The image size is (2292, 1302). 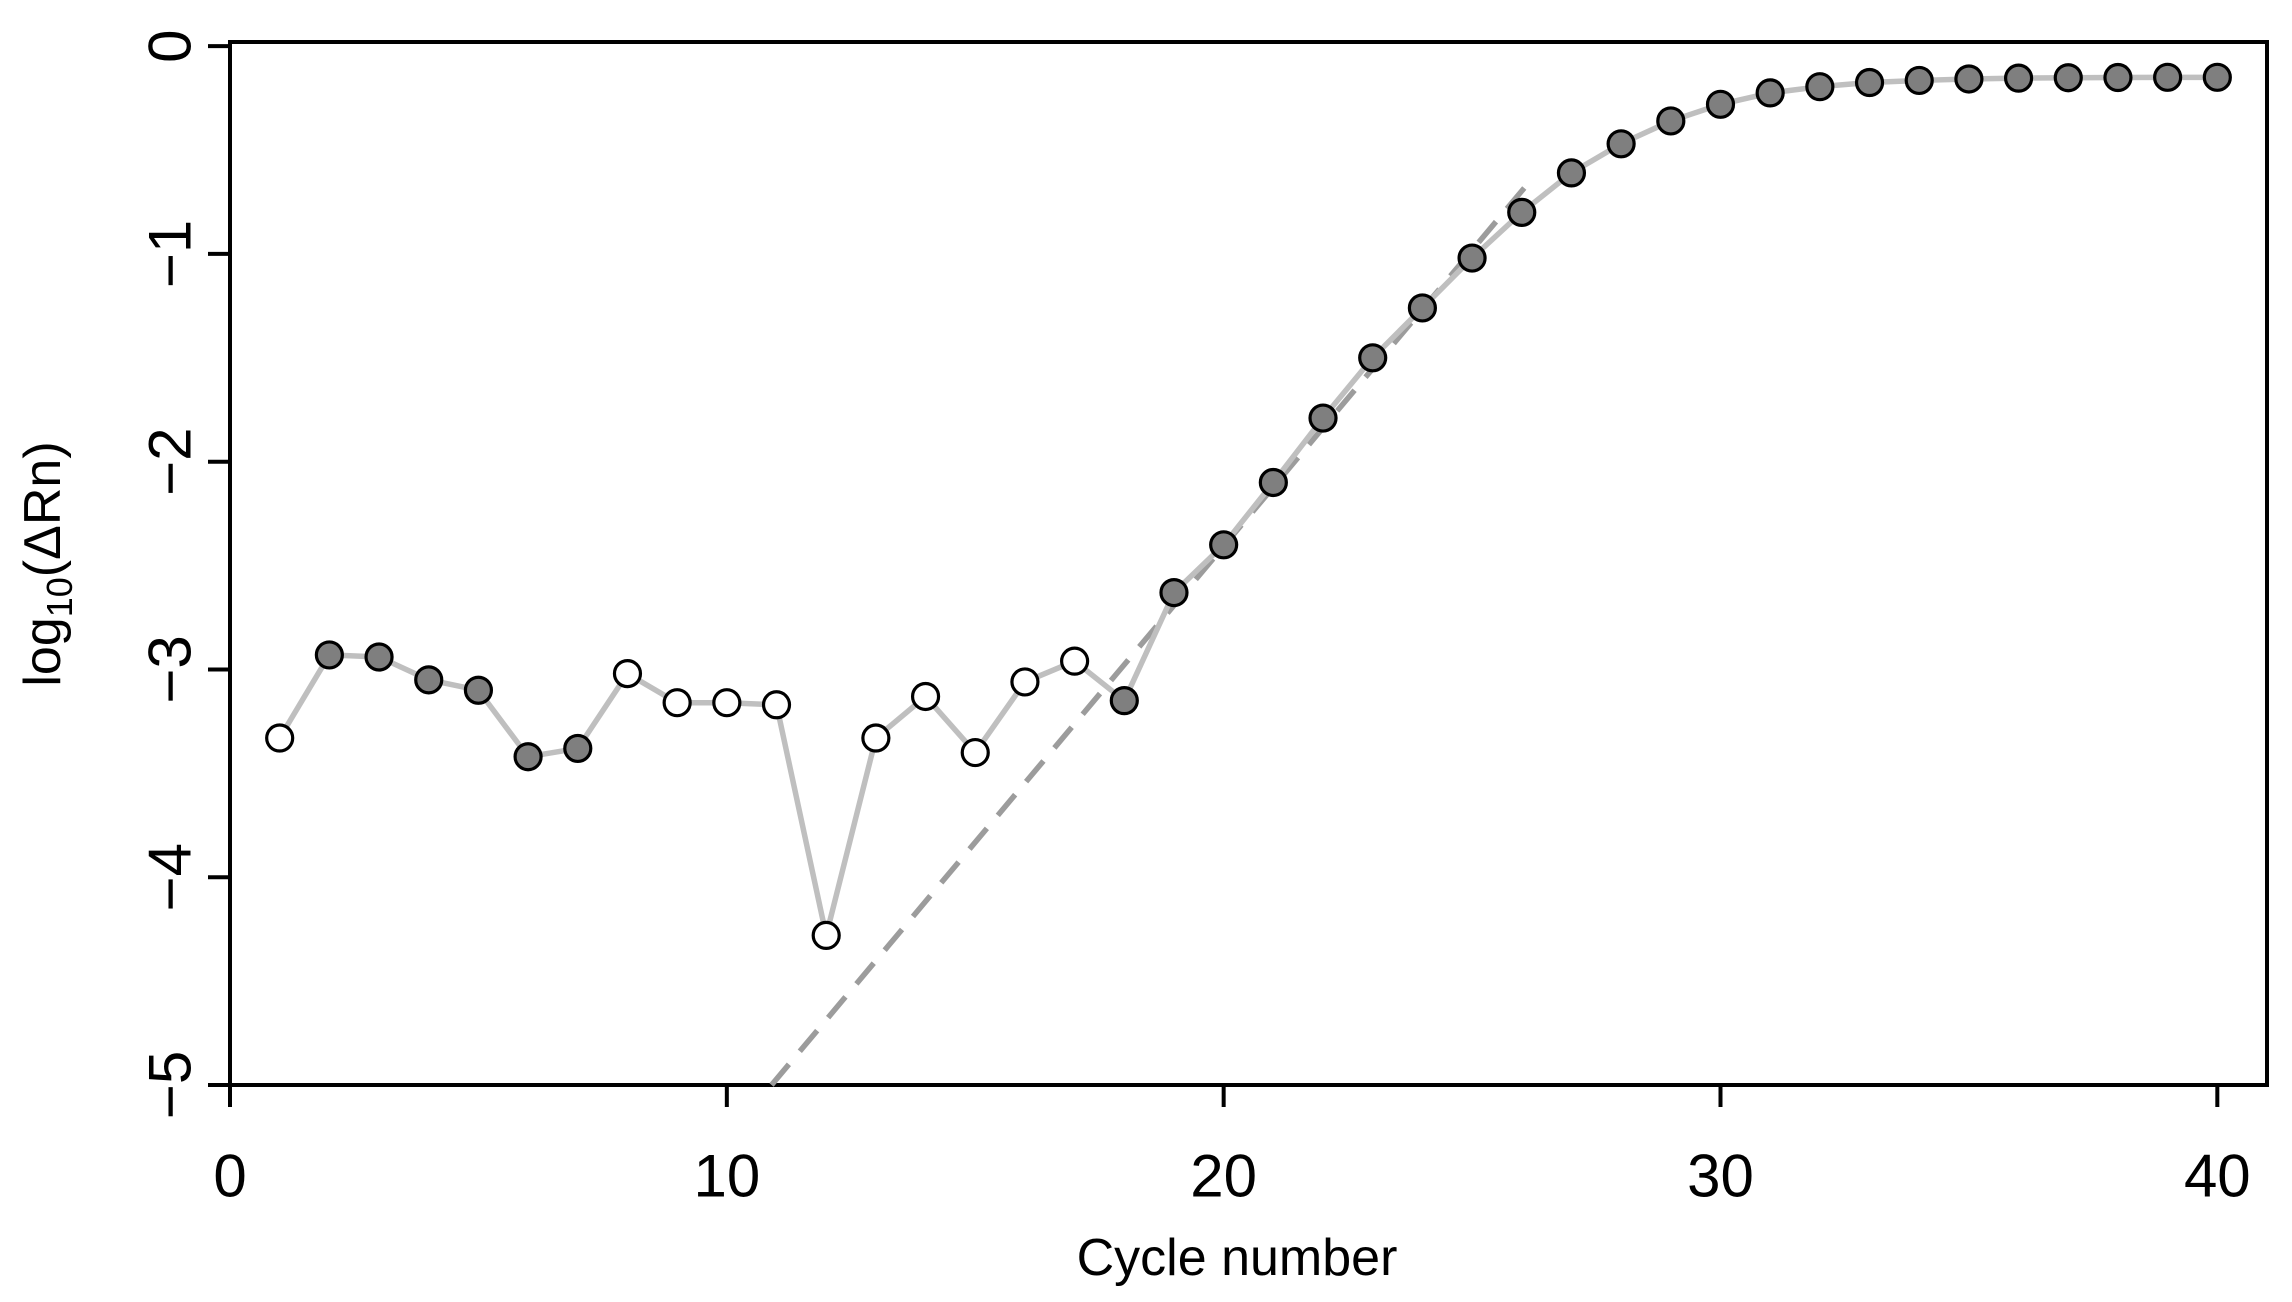 What do you see at coordinates (170, 461) in the screenshot?
I see `y-tick-label--2: −2` at bounding box center [170, 461].